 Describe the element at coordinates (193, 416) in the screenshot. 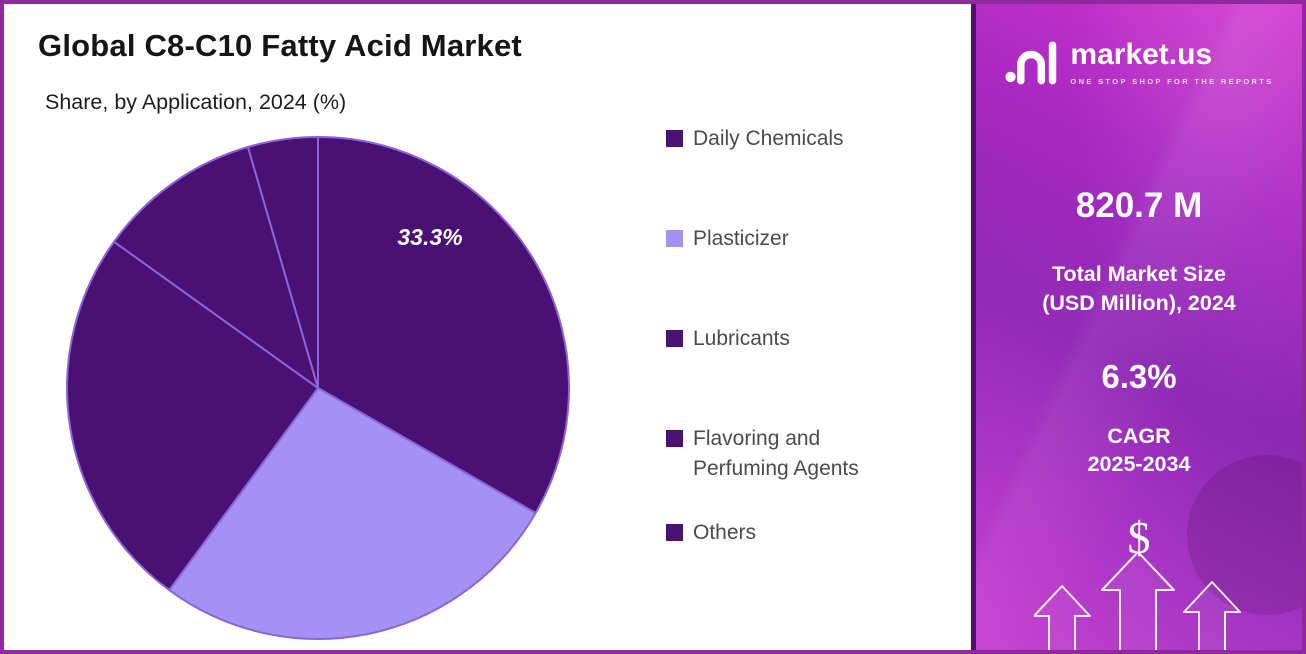

I see `pie-slice-lubricants` at that location.